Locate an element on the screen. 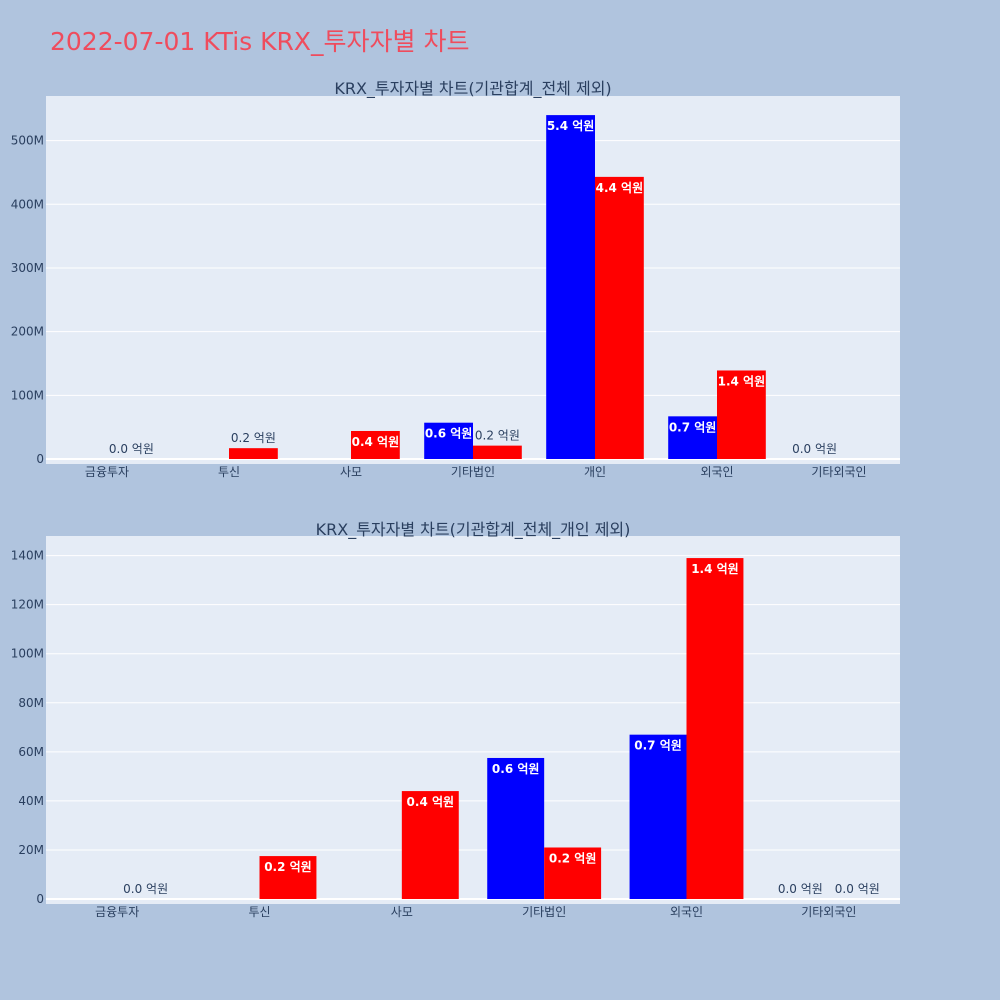  y-tick-label: 400M is located at coordinates (27, 204).